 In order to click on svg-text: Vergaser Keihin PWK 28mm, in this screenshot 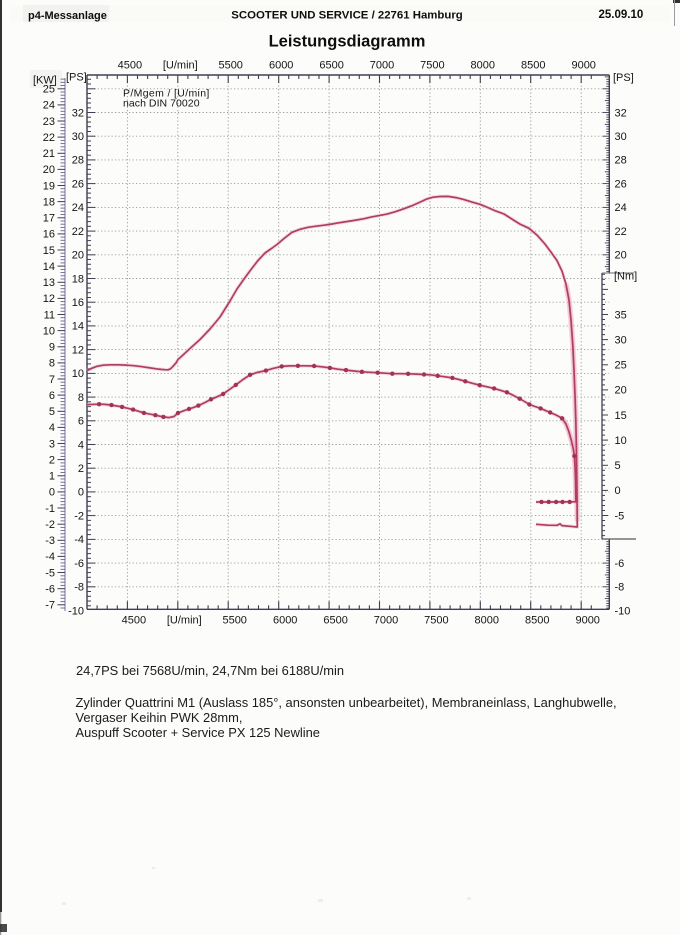, I will do `click(159, 717)`.